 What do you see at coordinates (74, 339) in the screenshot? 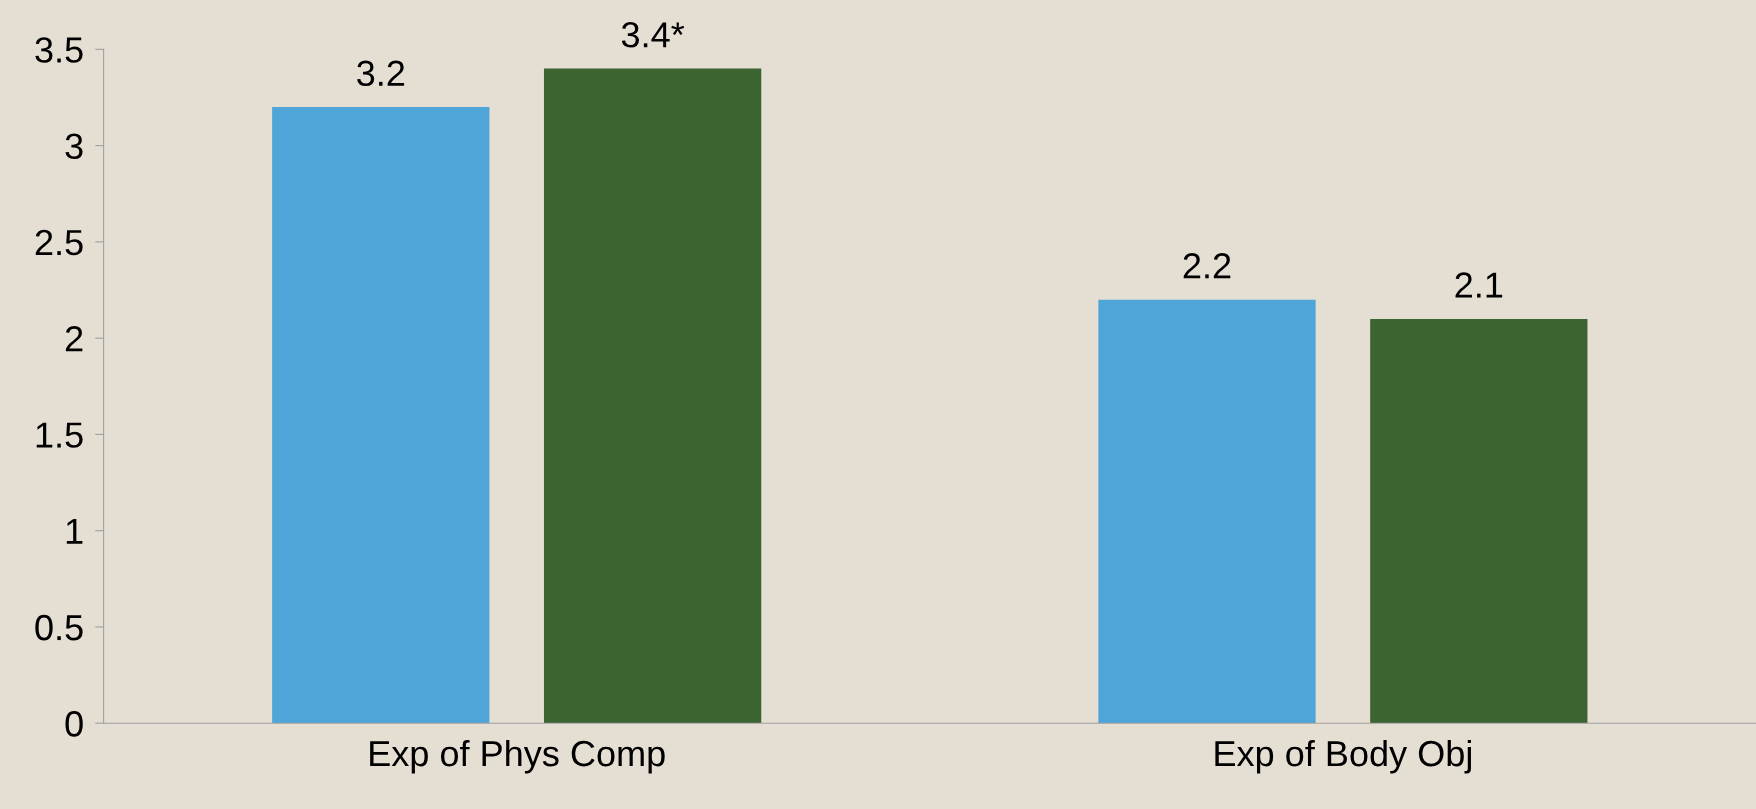
I see `y-tick-label: 2` at bounding box center [74, 339].